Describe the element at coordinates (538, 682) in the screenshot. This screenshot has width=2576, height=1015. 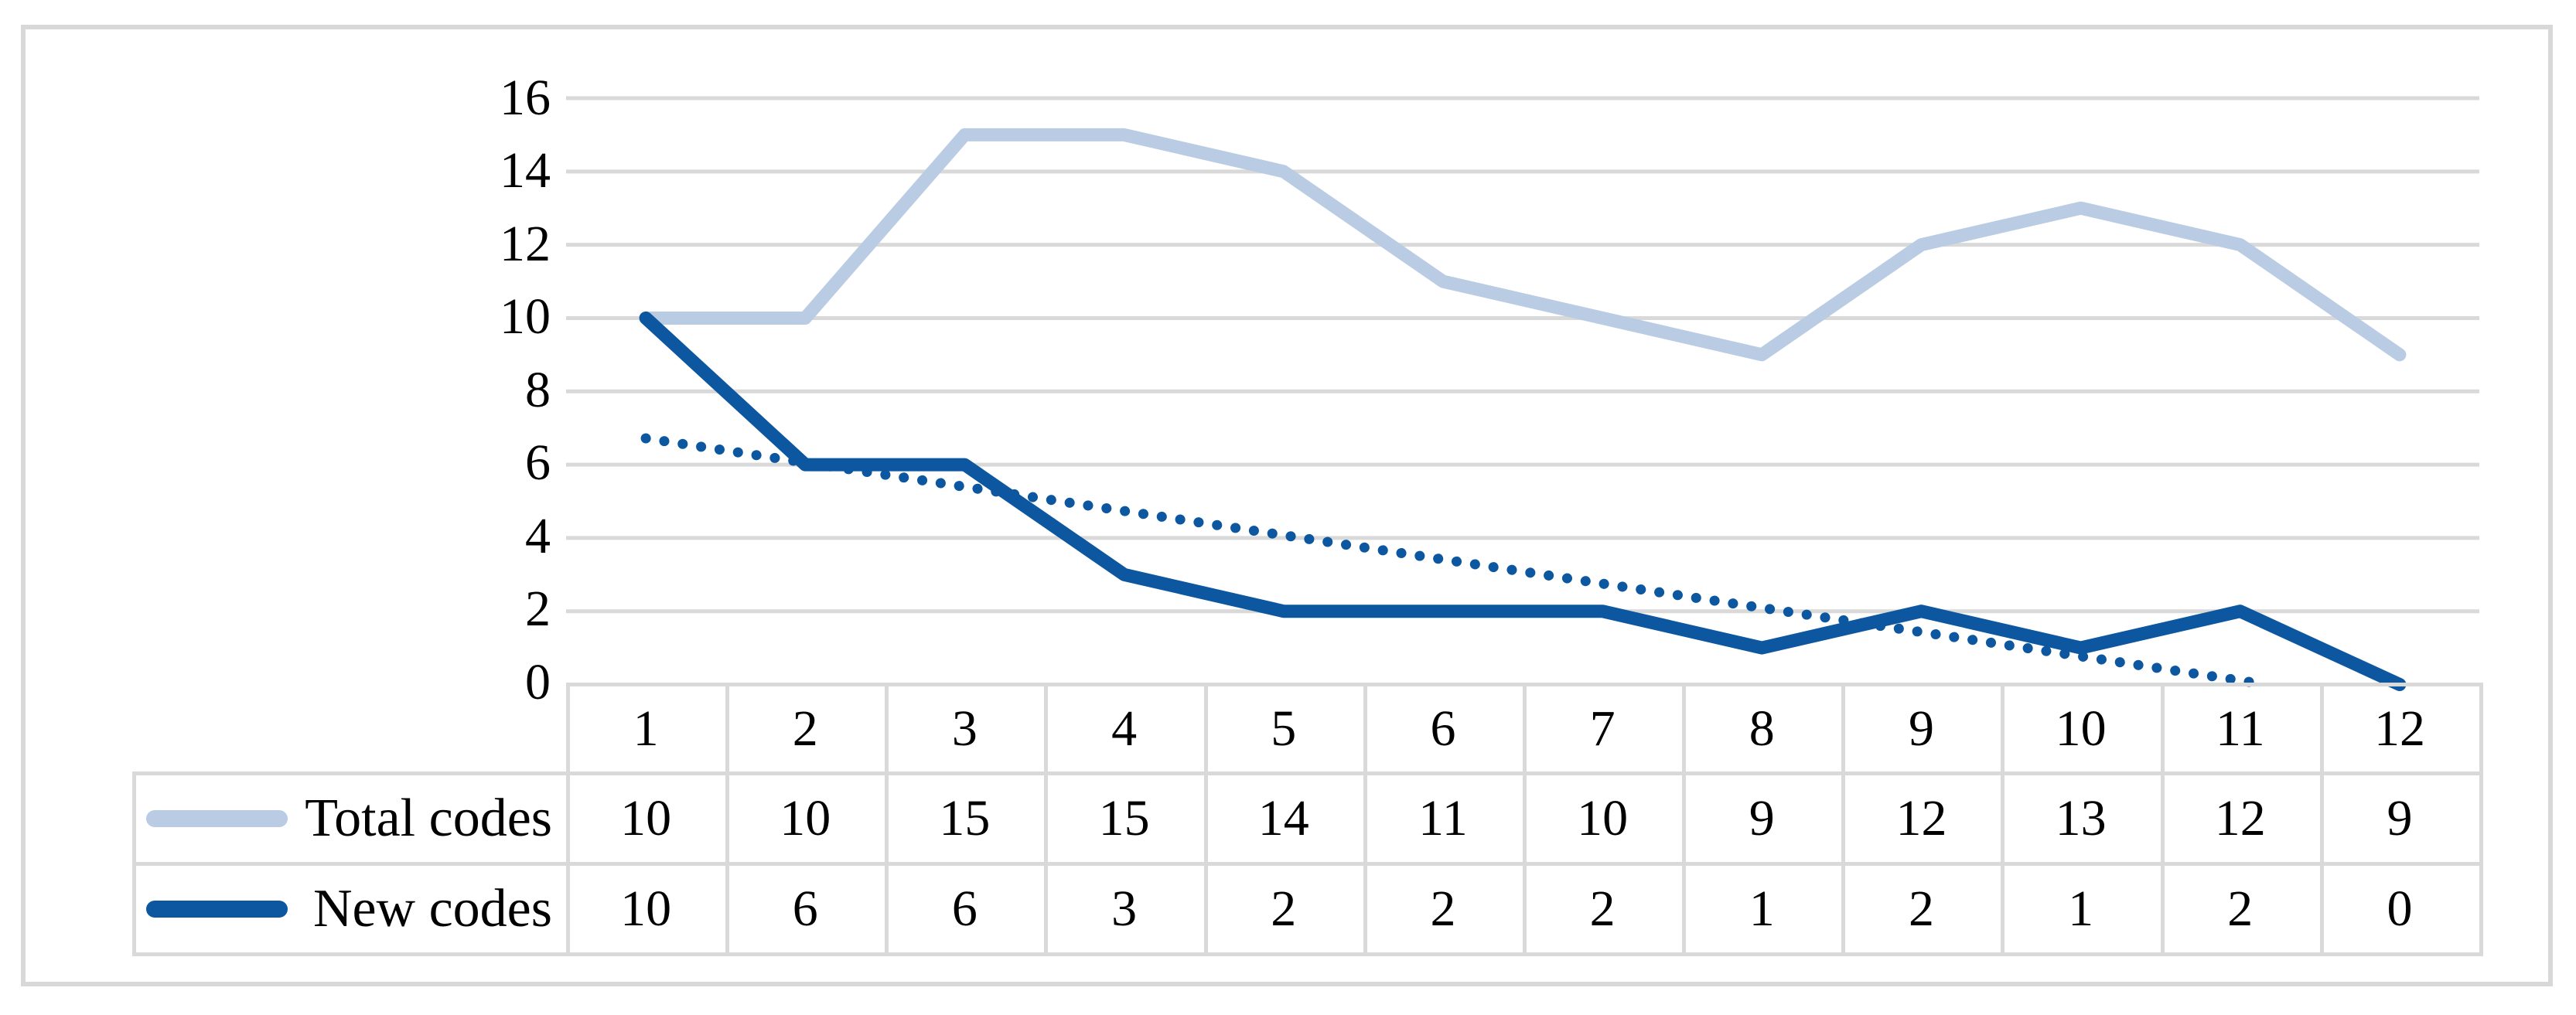
I see `y-tick-0: 0` at that location.